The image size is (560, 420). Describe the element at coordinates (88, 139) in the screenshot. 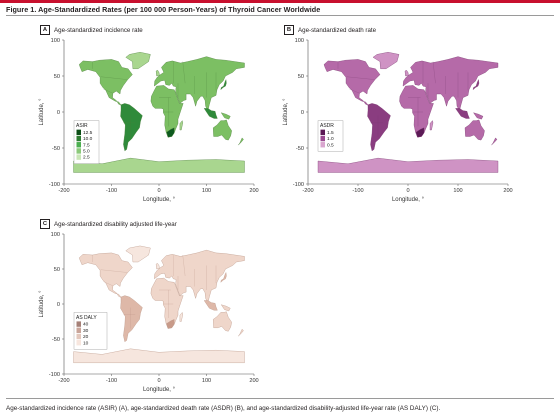

I see `panel-a-legend-label: 10.0` at that location.